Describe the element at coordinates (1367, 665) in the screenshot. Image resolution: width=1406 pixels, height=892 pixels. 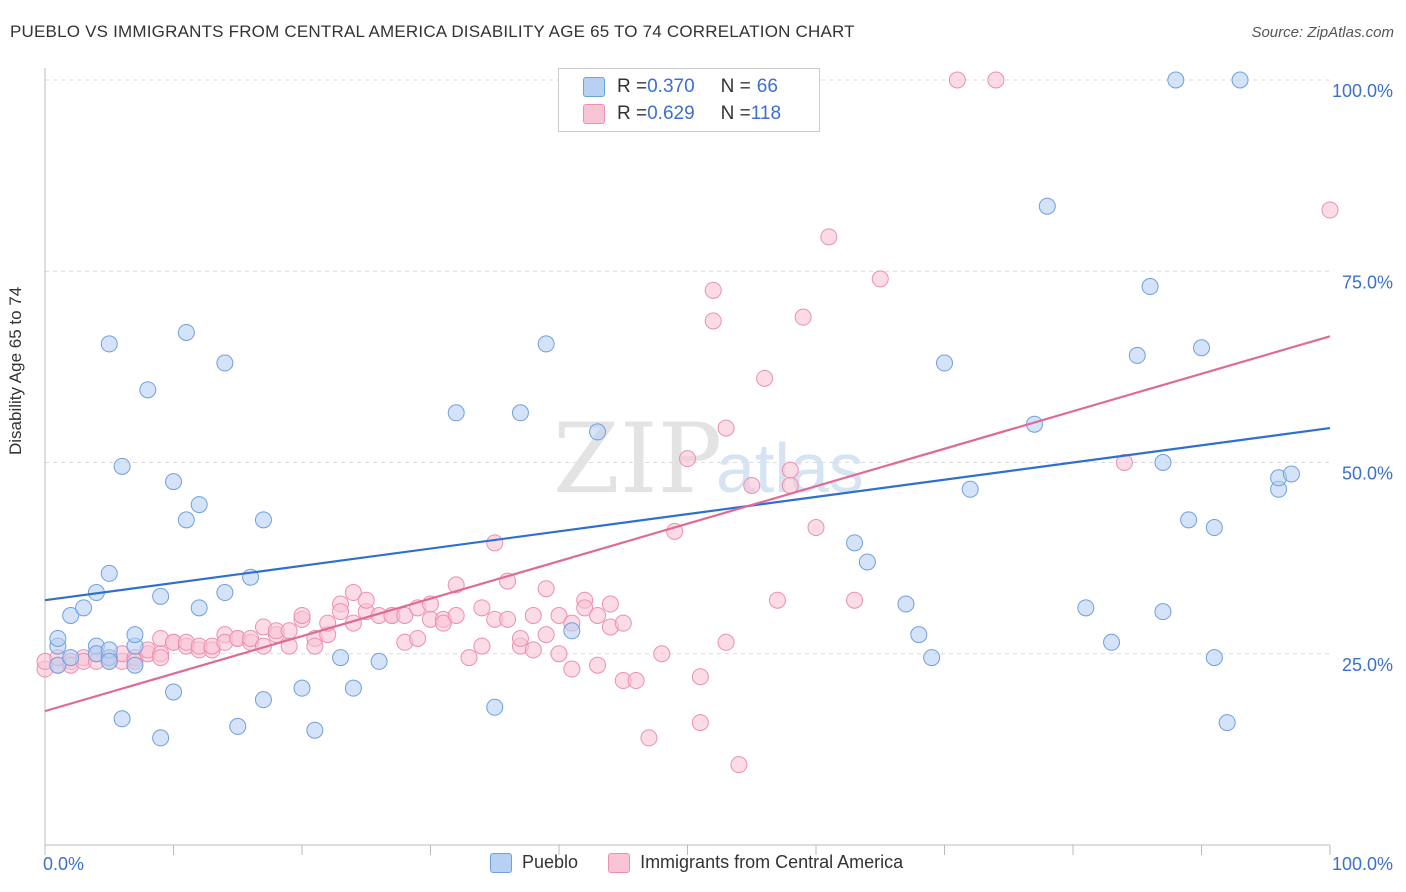
I see `y-tick-label: 25.0%` at that location.